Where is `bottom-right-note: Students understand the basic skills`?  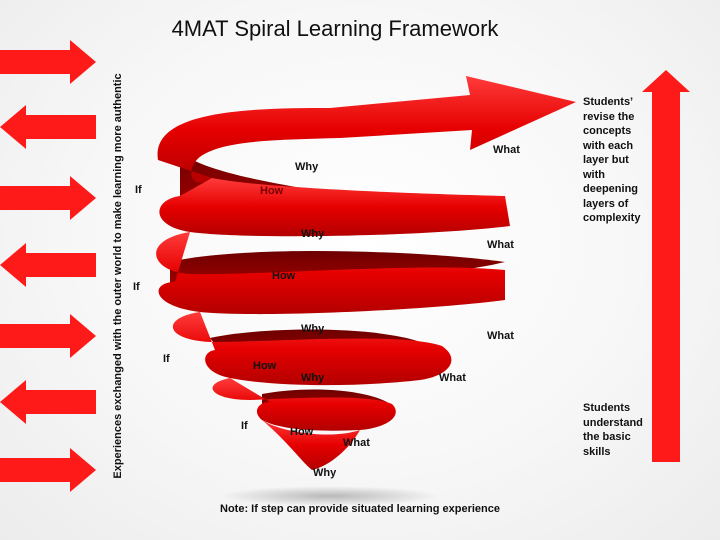 bottom-right-note: Students understand the basic skills is located at coordinates (613, 430).